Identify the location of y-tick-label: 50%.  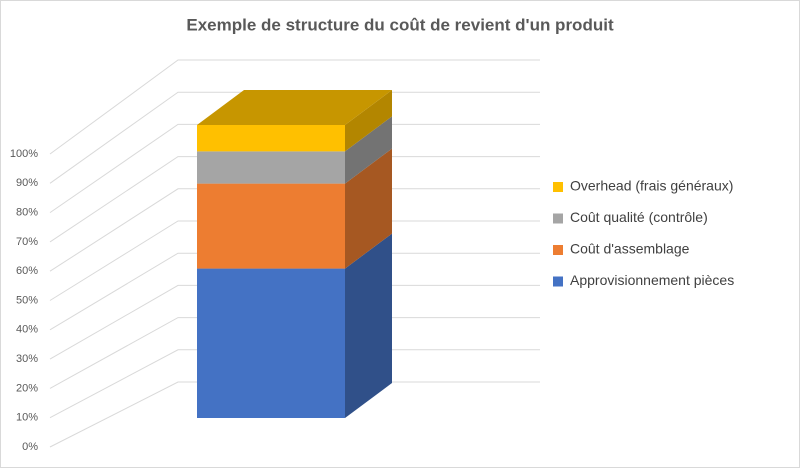
(27, 300).